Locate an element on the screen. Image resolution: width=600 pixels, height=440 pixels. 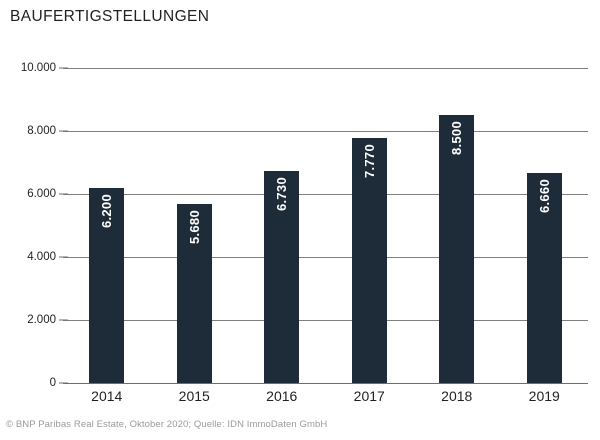
x-axis-tick-label: 2015 is located at coordinates (194, 396).